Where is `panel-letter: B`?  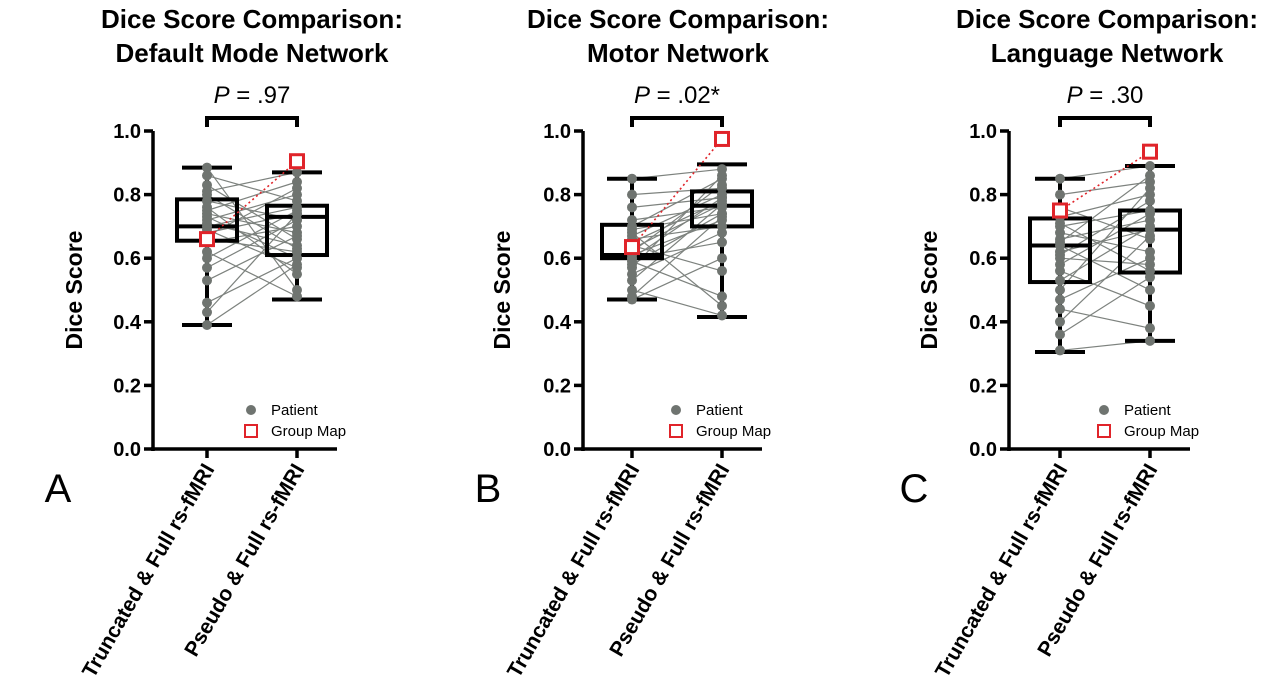 panel-letter: B is located at coordinates (488, 489).